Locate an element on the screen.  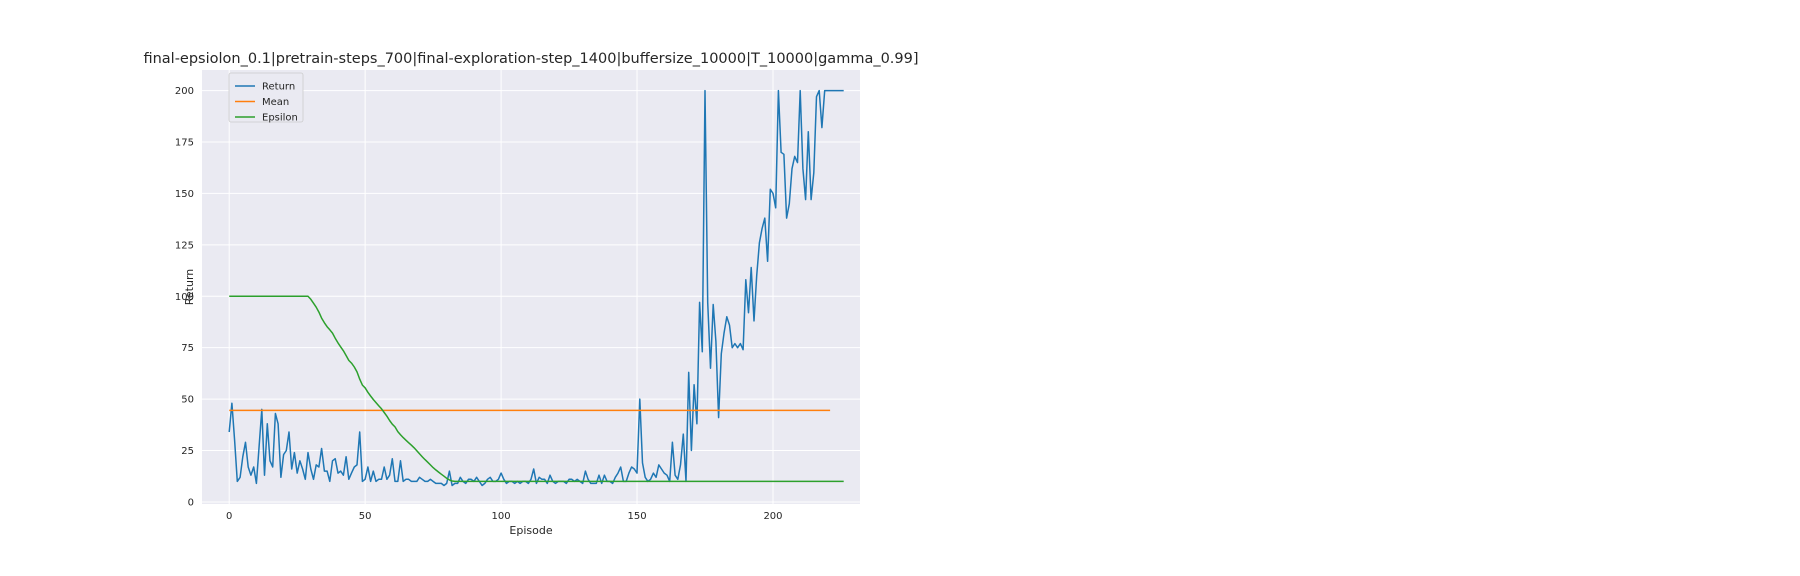
y-tick-label: 200 is located at coordinates (184, 91).